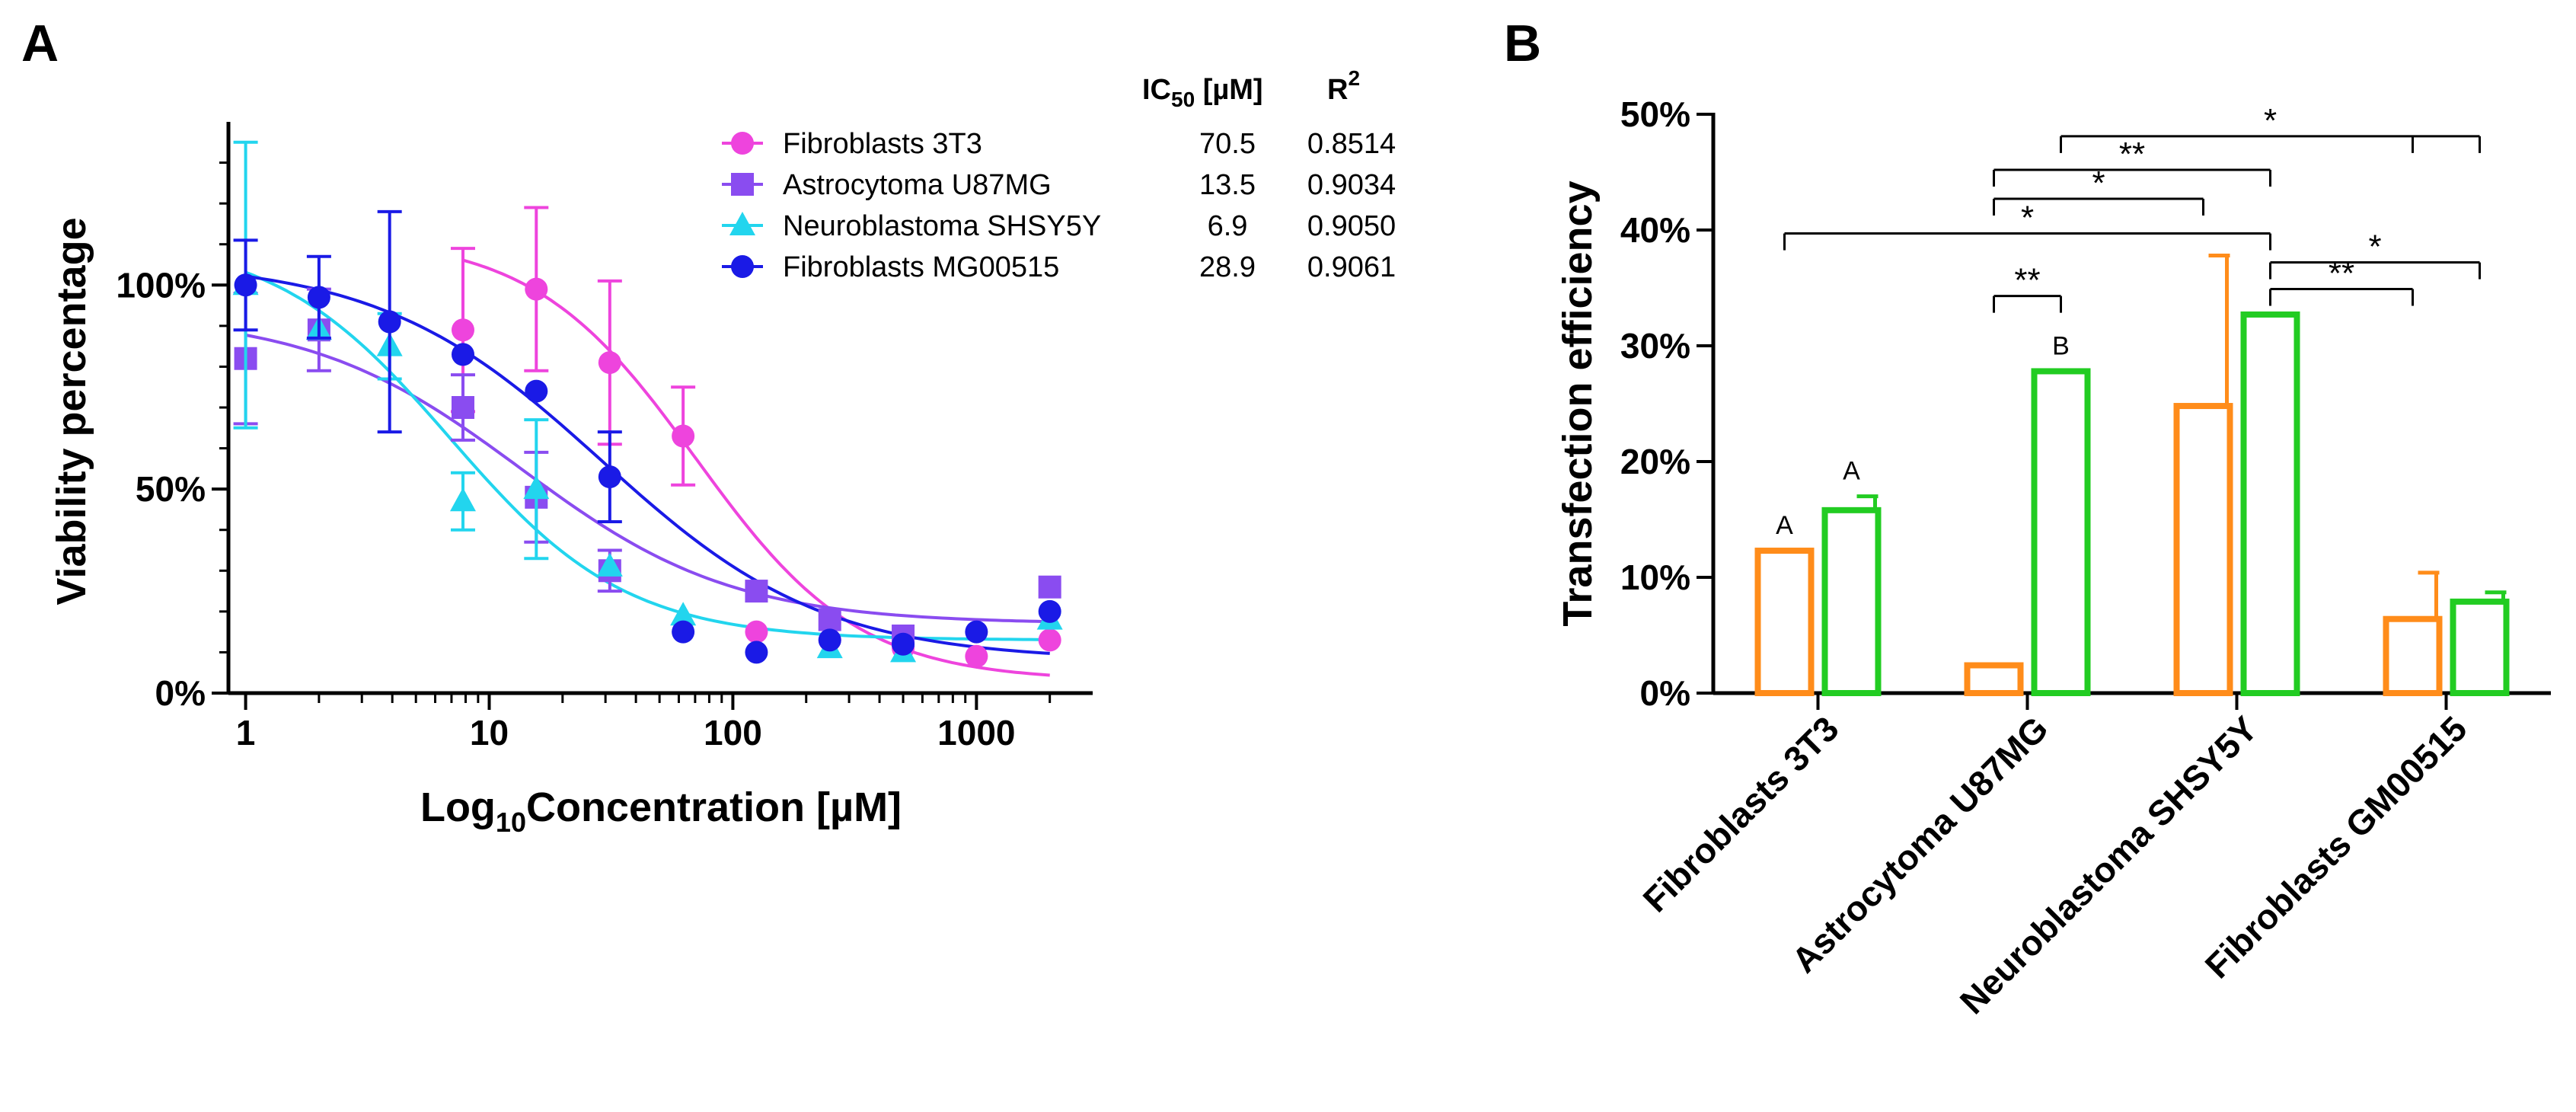 The height and width of the screenshot is (1112, 2576). What do you see at coordinates (1655, 577) in the screenshot?
I see `y-tick-label: 10%` at bounding box center [1655, 577].